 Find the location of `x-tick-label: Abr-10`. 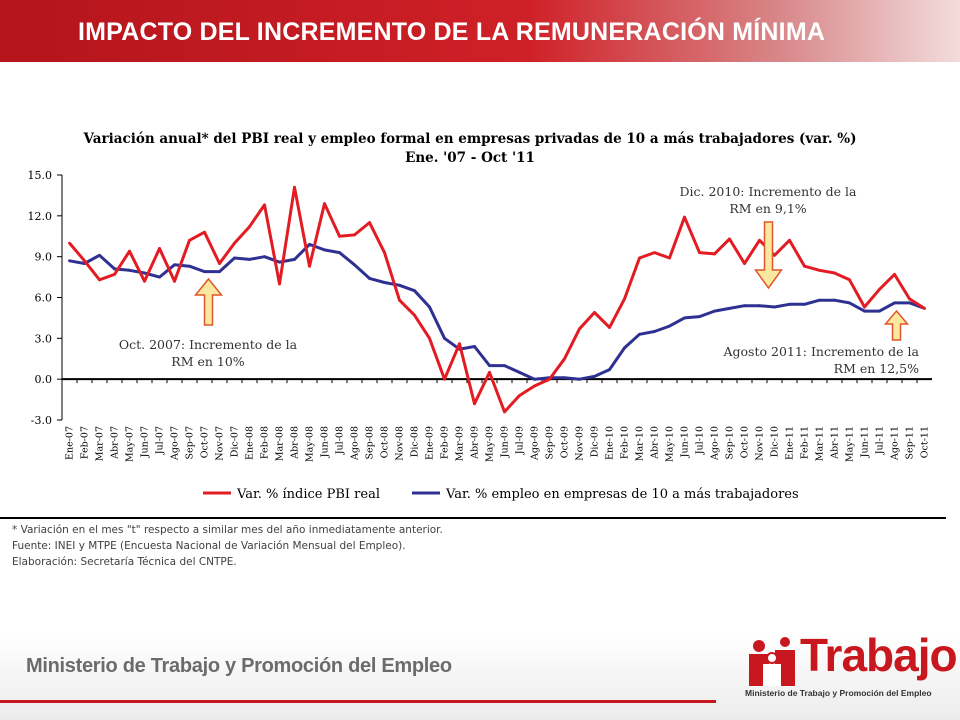

x-tick-label: Abr-10 is located at coordinates (655, 443).